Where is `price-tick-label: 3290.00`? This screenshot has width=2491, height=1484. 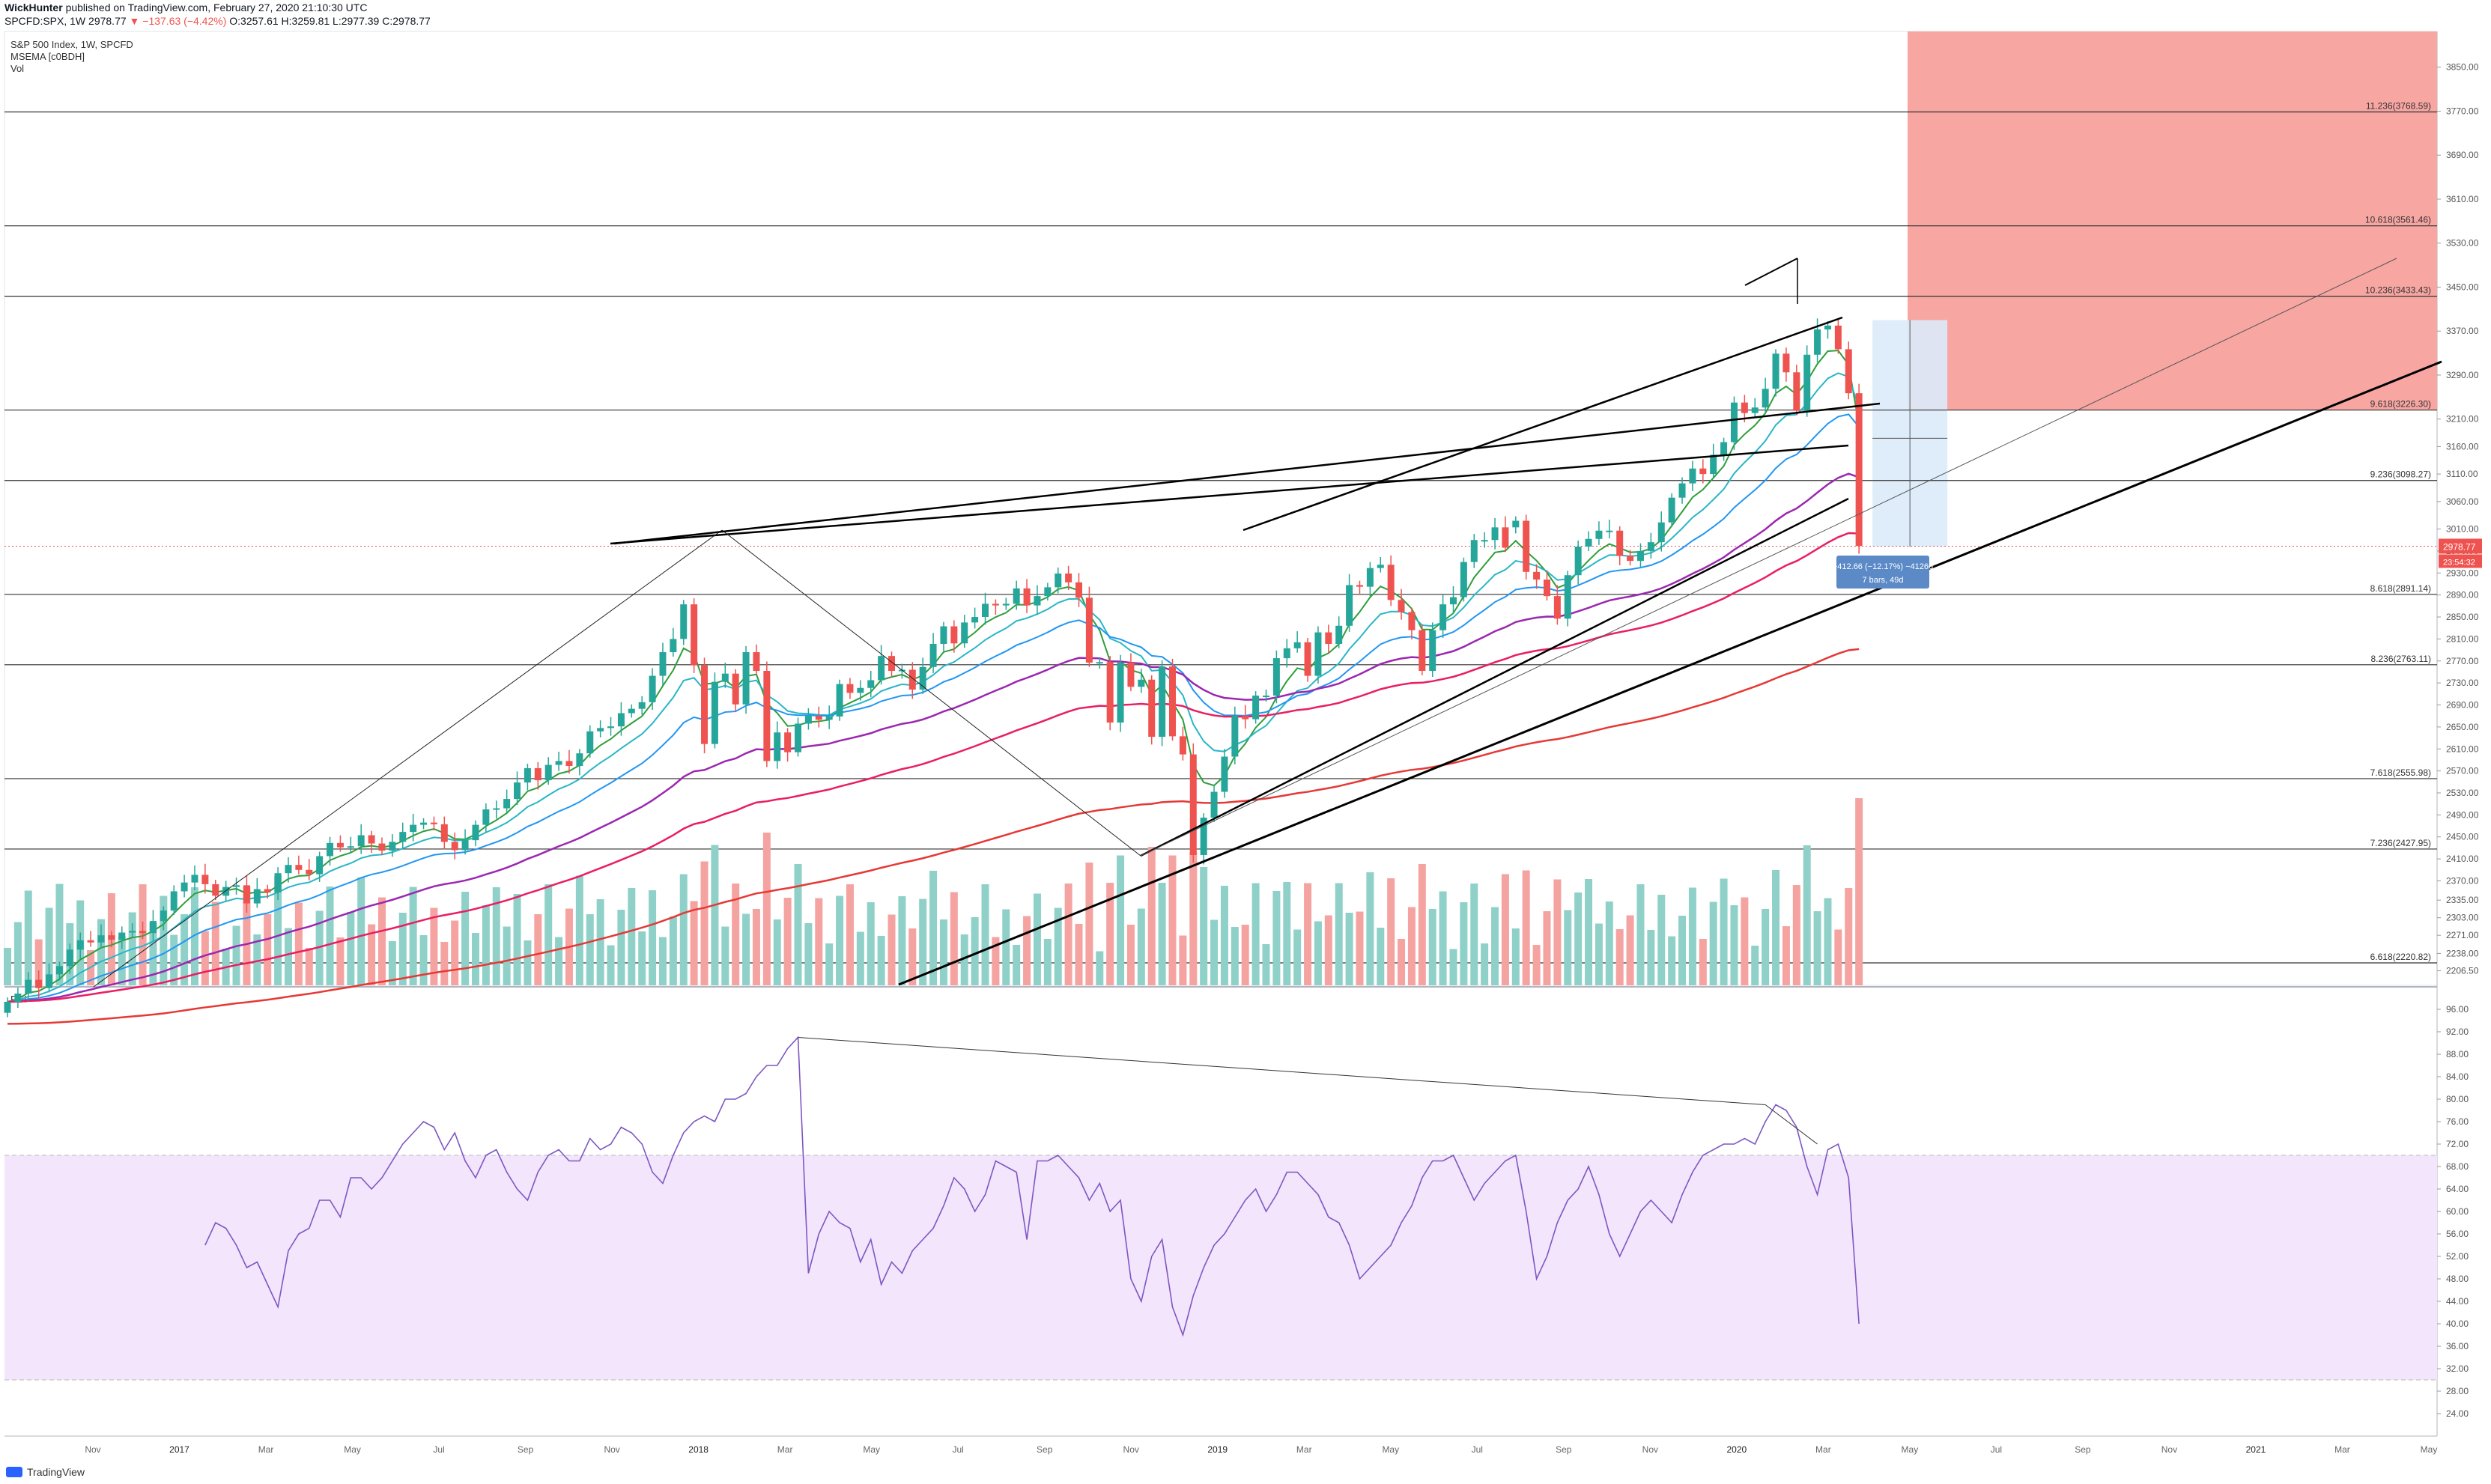 price-tick-label: 3290.00 is located at coordinates (2462, 375).